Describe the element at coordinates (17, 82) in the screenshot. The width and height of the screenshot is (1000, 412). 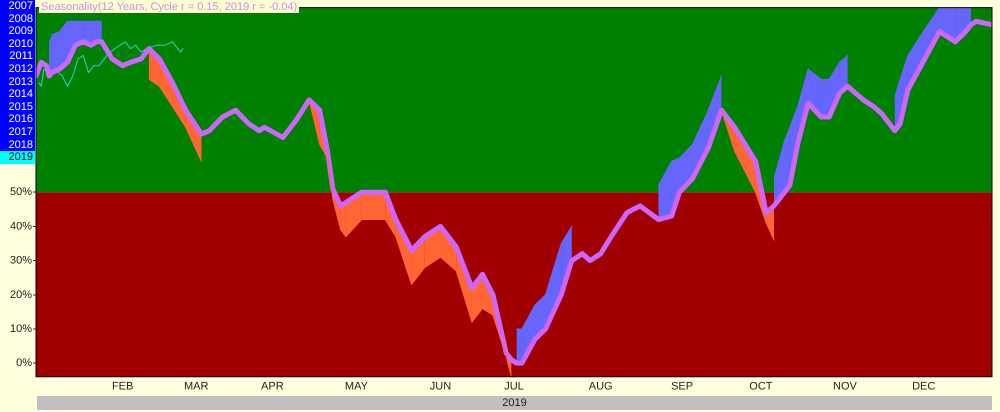
I see `text: 2013` at that location.